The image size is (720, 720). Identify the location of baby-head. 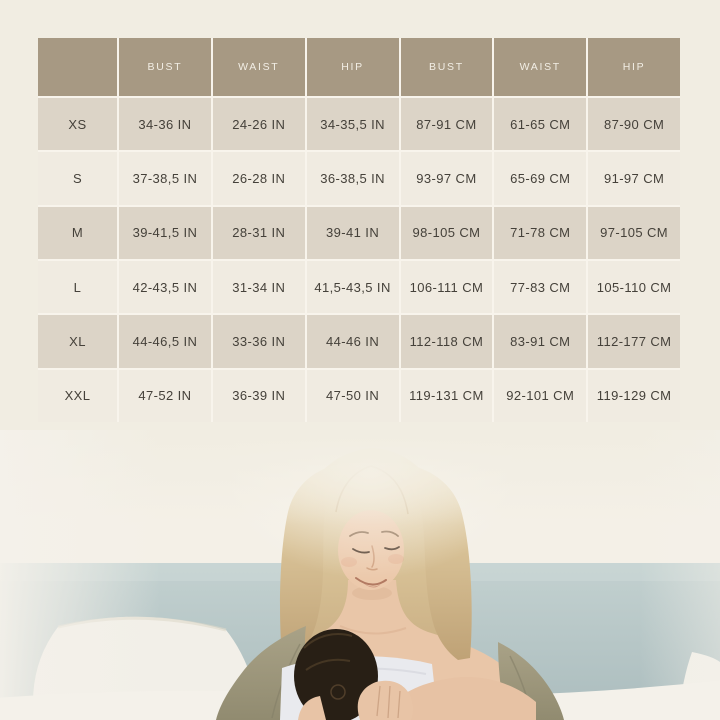
(336, 674).